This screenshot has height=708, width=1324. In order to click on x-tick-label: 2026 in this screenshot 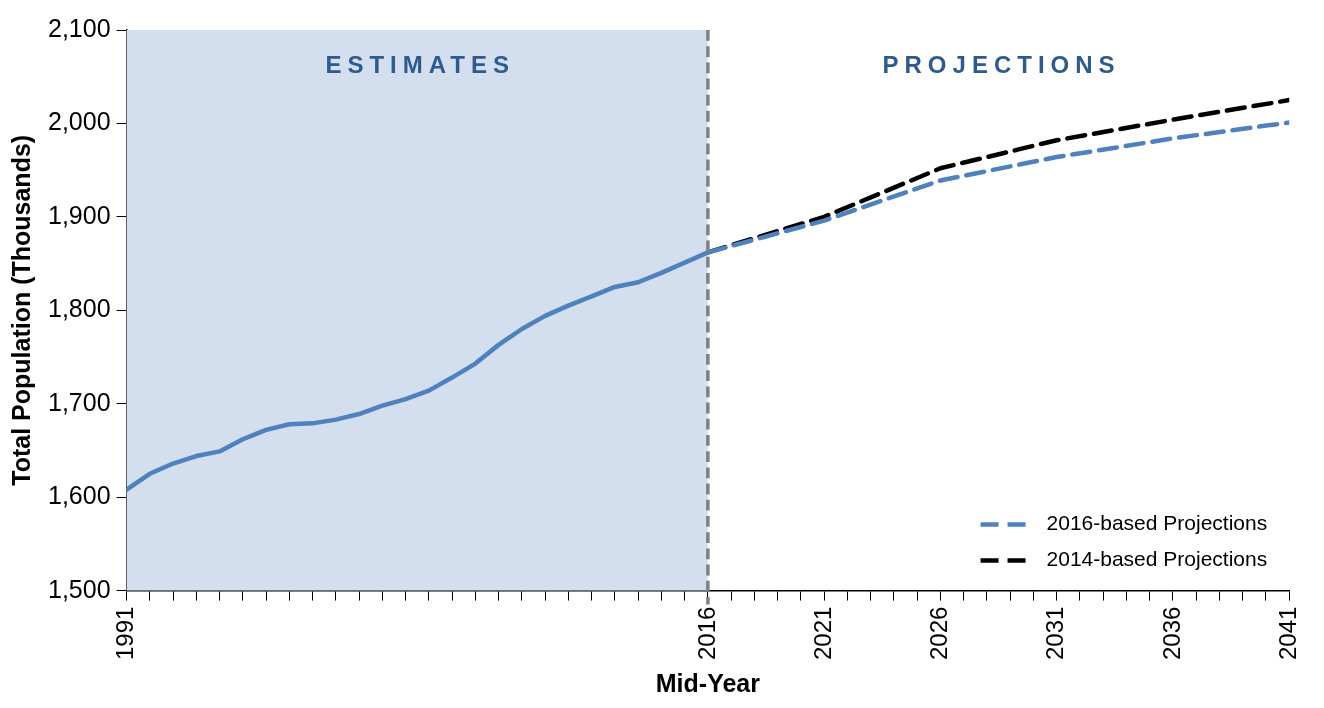, I will do `click(939, 633)`.